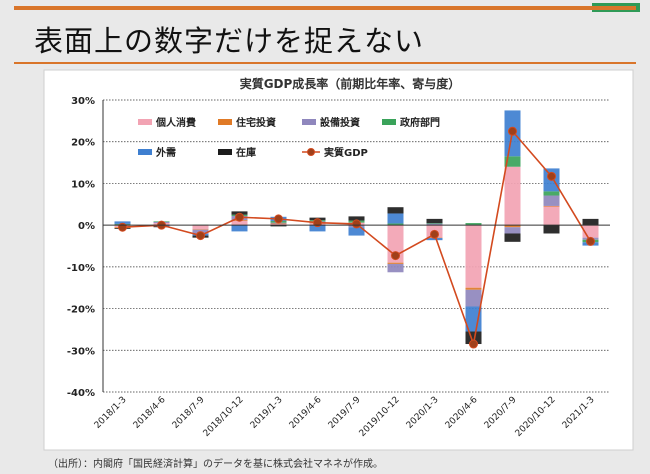 The image size is (650, 474). I want to click on chart-title: 実質GDP成長率（前期比年率、寄与度）, so click(350, 83).